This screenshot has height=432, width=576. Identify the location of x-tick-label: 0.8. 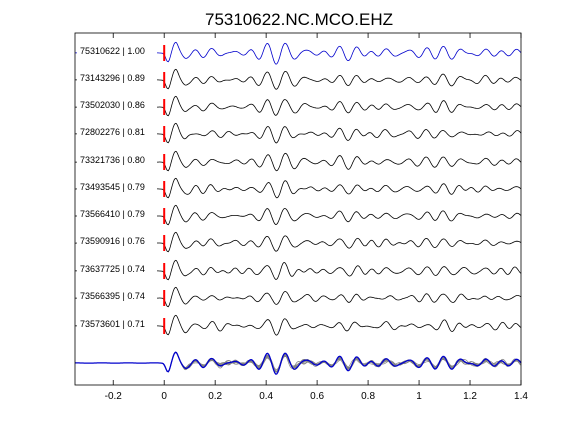
(368, 396).